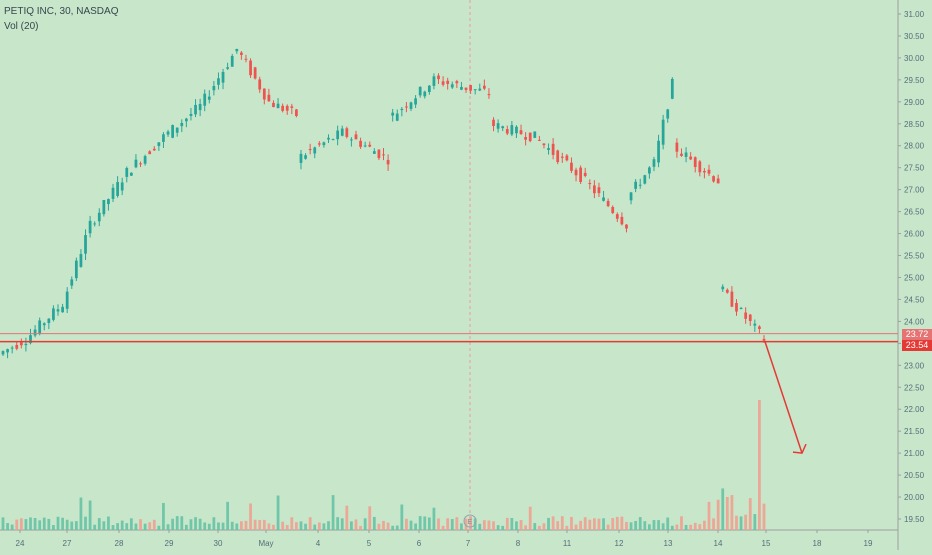 This screenshot has height=555, width=932. What do you see at coordinates (914, 256) in the screenshot?
I see `y-tick-label: 25.50` at bounding box center [914, 256].